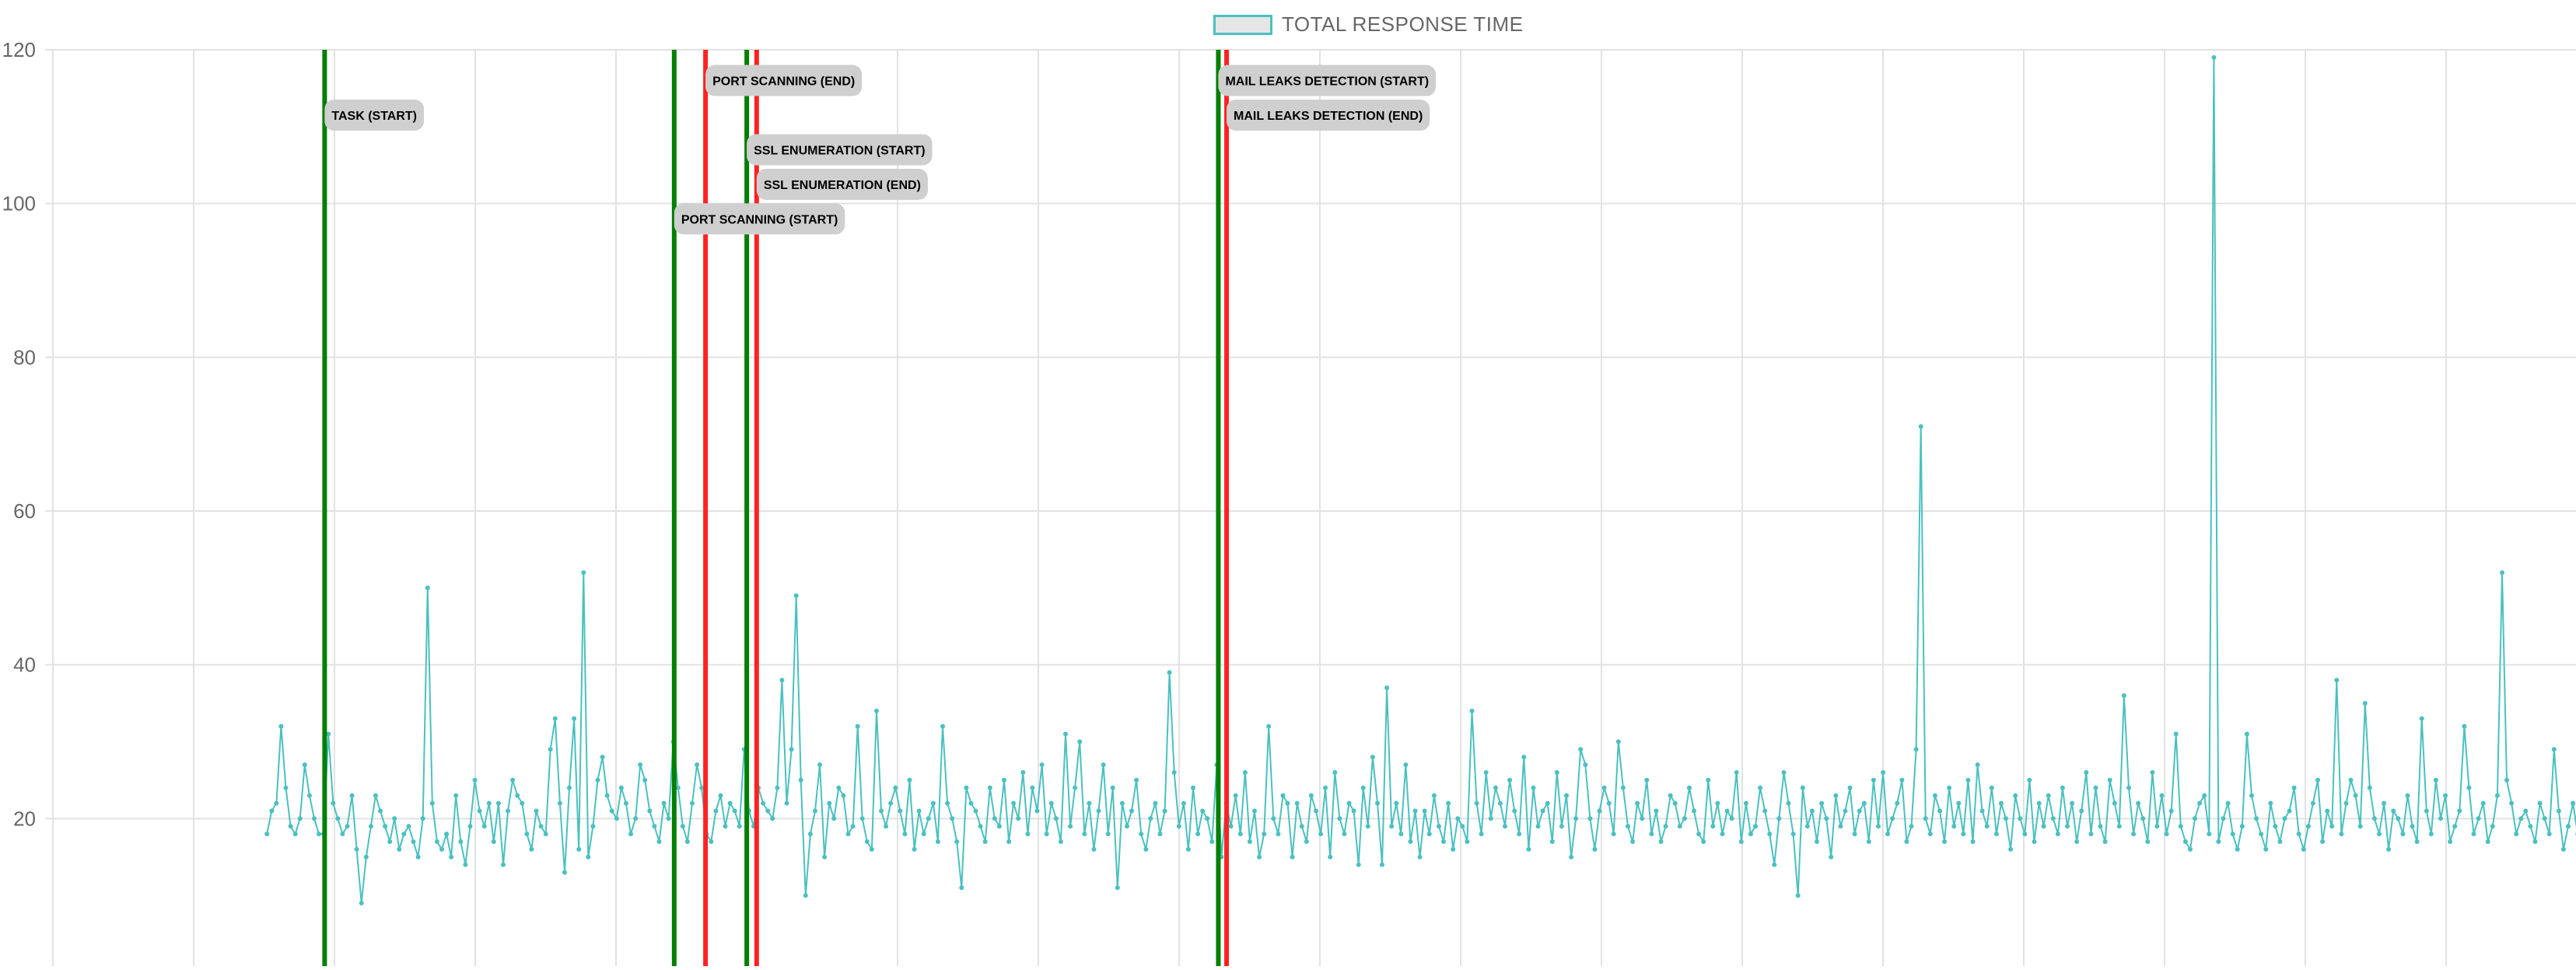 This screenshot has width=2576, height=970. What do you see at coordinates (1369, 24) in the screenshot?
I see `chart-legend: TOTAL RESPONSE TIME` at bounding box center [1369, 24].